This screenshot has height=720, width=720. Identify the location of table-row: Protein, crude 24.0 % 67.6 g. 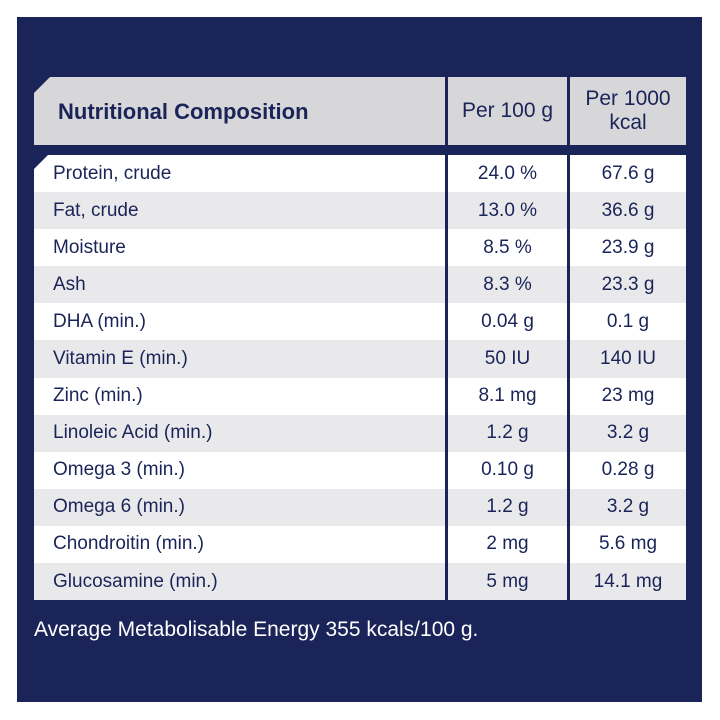
(360, 174).